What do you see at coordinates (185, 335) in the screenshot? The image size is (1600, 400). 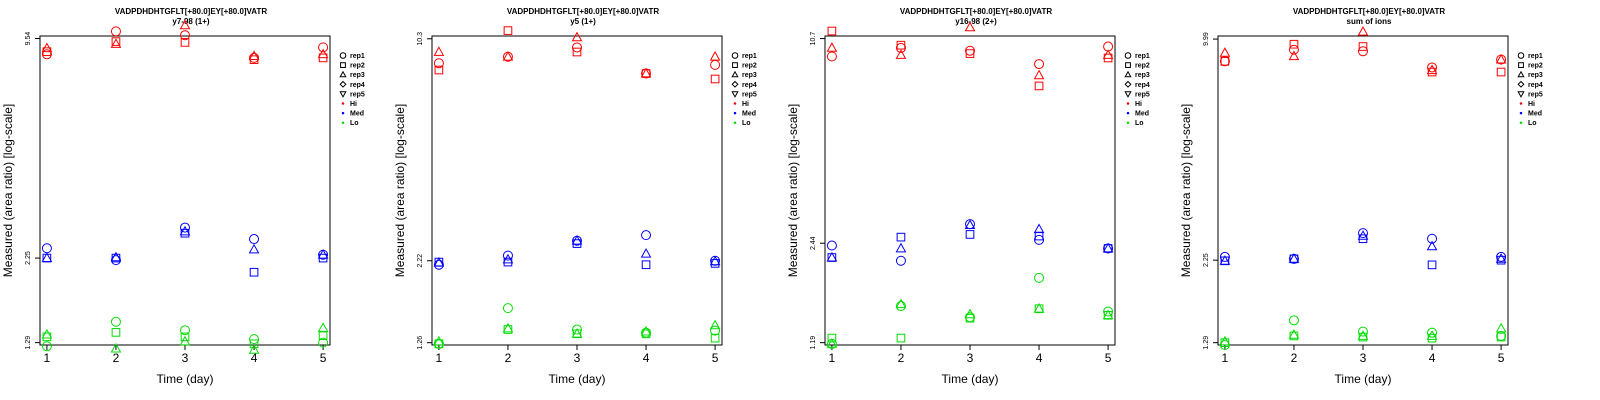 I see `series-lo` at bounding box center [185, 335].